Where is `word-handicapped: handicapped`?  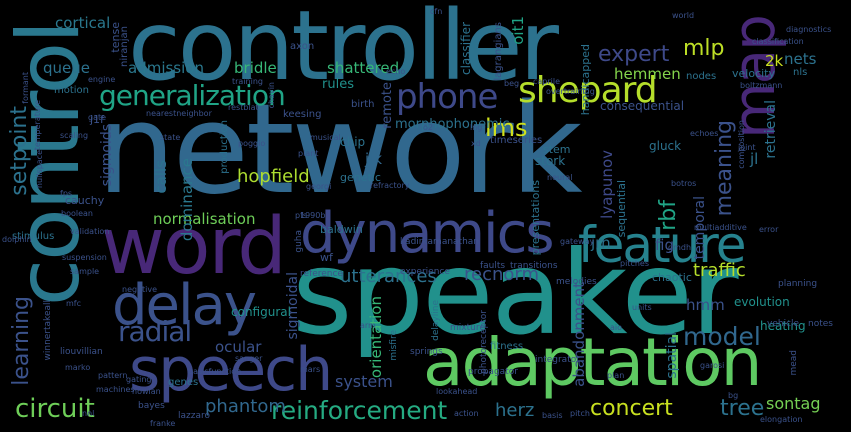 word-handicapped: handicapped is located at coordinates (585, 80).